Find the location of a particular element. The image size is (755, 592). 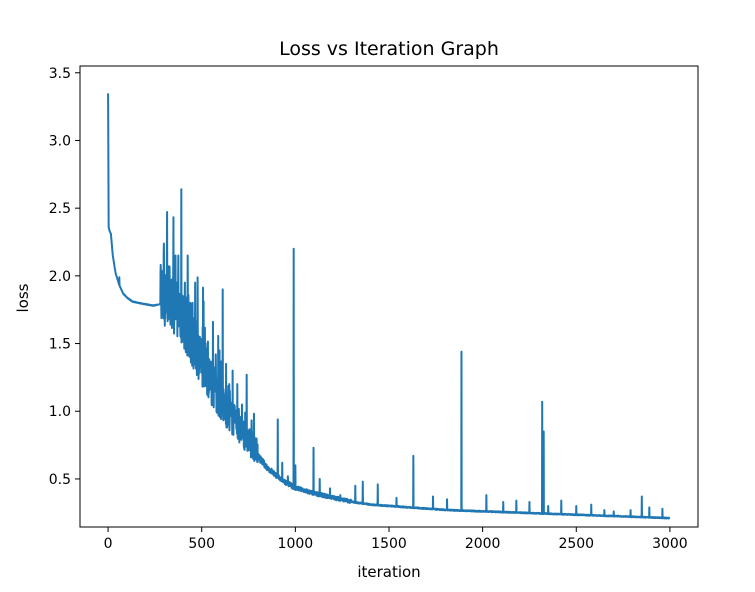

x-tick-label: 1500 is located at coordinates (389, 544).